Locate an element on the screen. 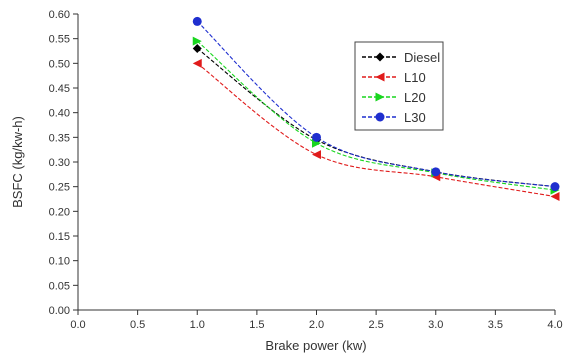  legend-marker-l30 is located at coordinates (380, 117).